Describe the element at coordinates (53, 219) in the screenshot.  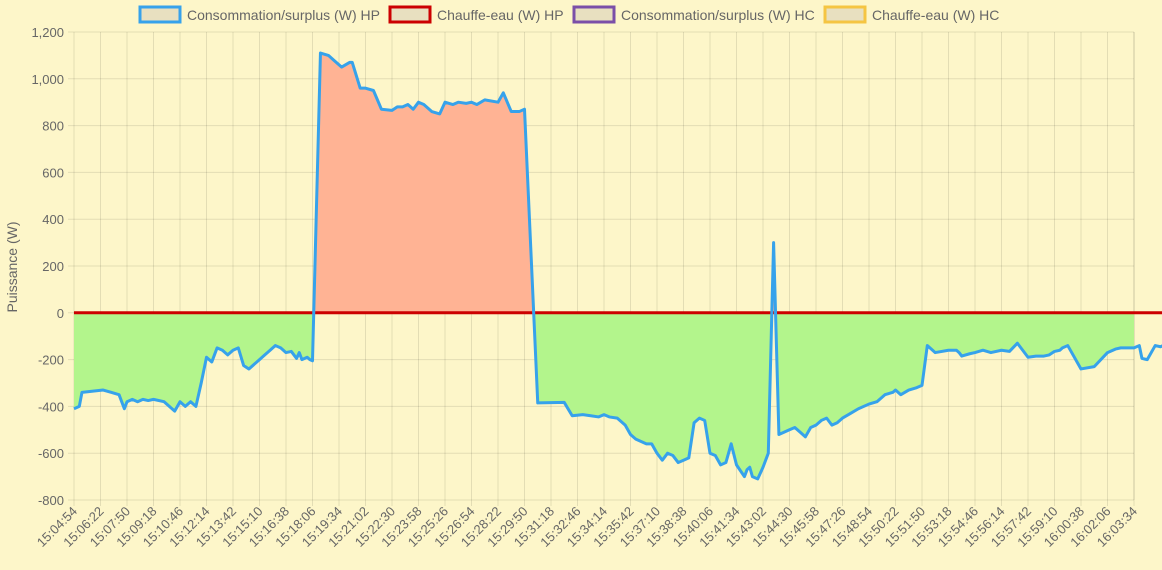
I see `y-tick-label: 400` at that location.